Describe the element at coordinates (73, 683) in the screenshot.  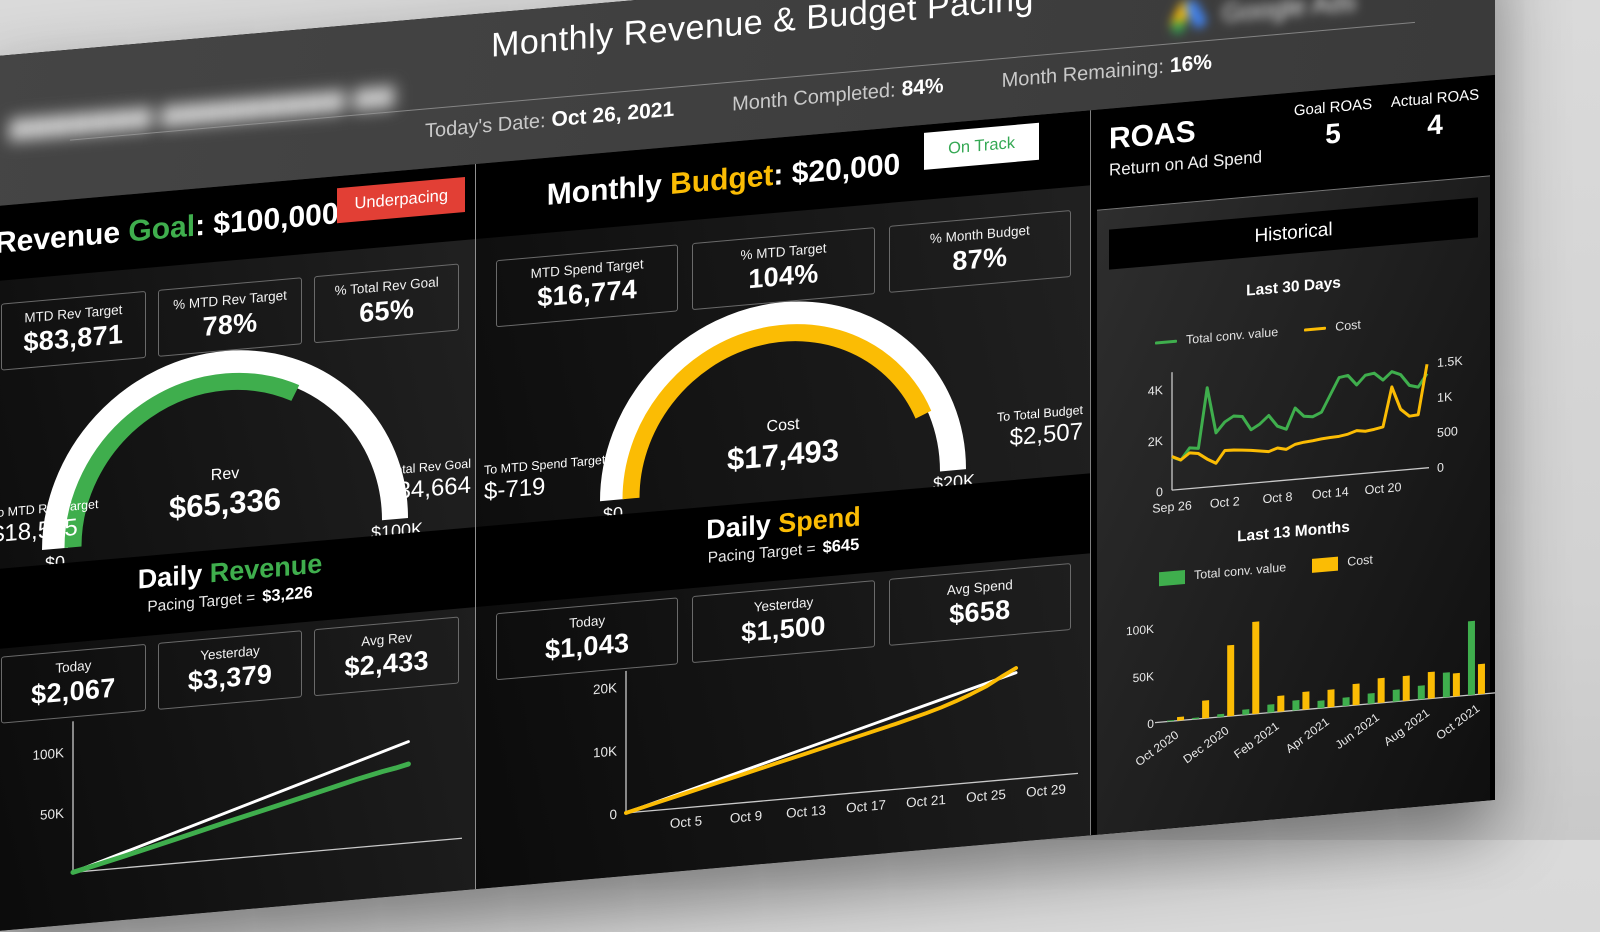
I see `stat-rev-today: Today $2,067` at that location.